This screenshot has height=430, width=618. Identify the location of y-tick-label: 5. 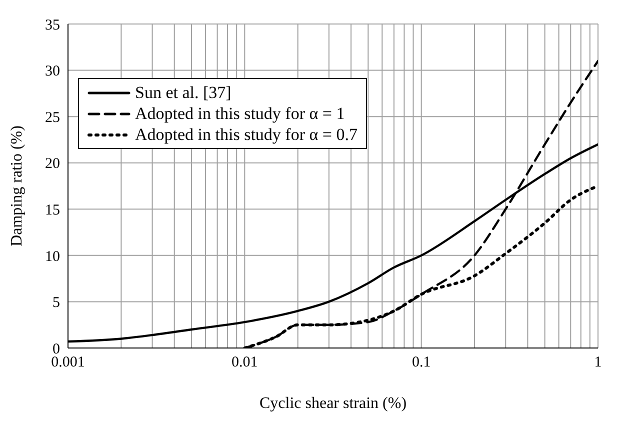
(56, 303).